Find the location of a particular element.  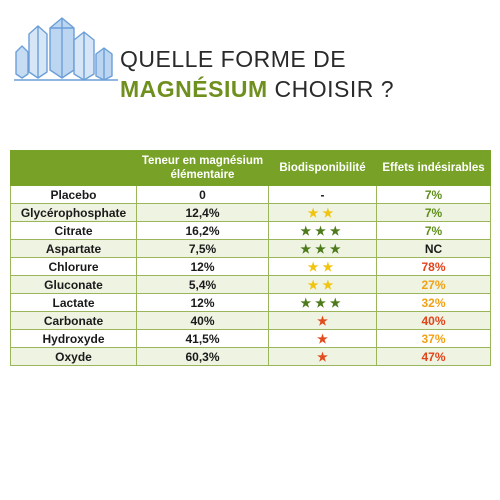

side-effects-cell: 78% is located at coordinates (433, 266).